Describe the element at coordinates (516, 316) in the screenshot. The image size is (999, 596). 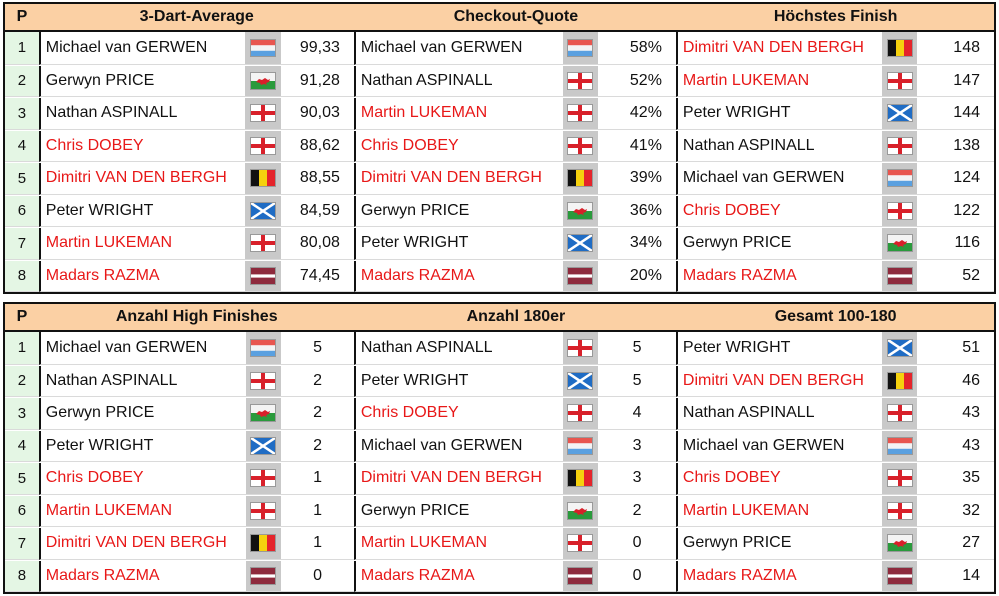
I see `header-title-180s: Anzahl 180er` at that location.